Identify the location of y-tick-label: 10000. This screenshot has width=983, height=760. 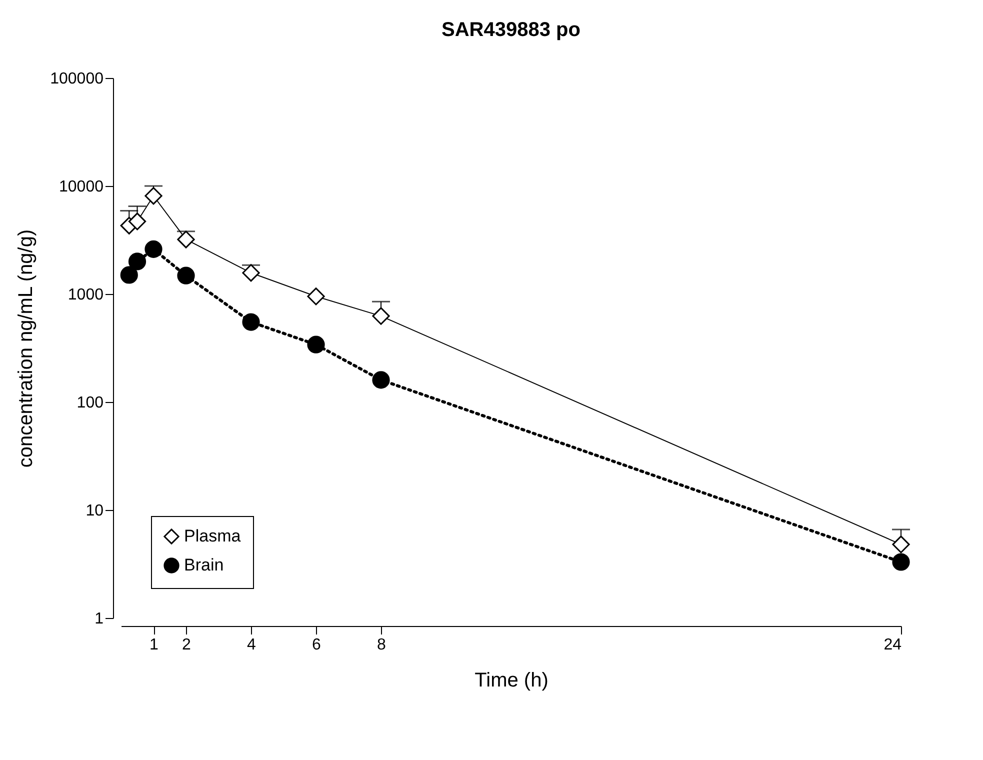
(81, 187).